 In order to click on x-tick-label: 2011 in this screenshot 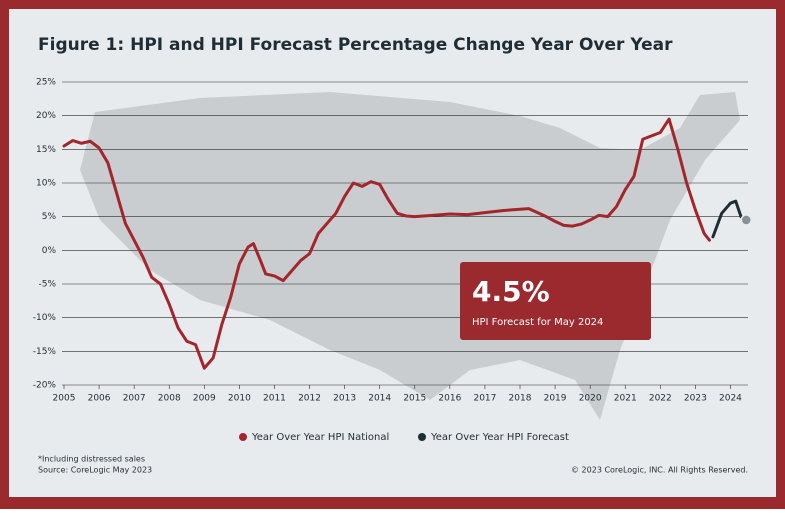, I will do `click(274, 399)`.